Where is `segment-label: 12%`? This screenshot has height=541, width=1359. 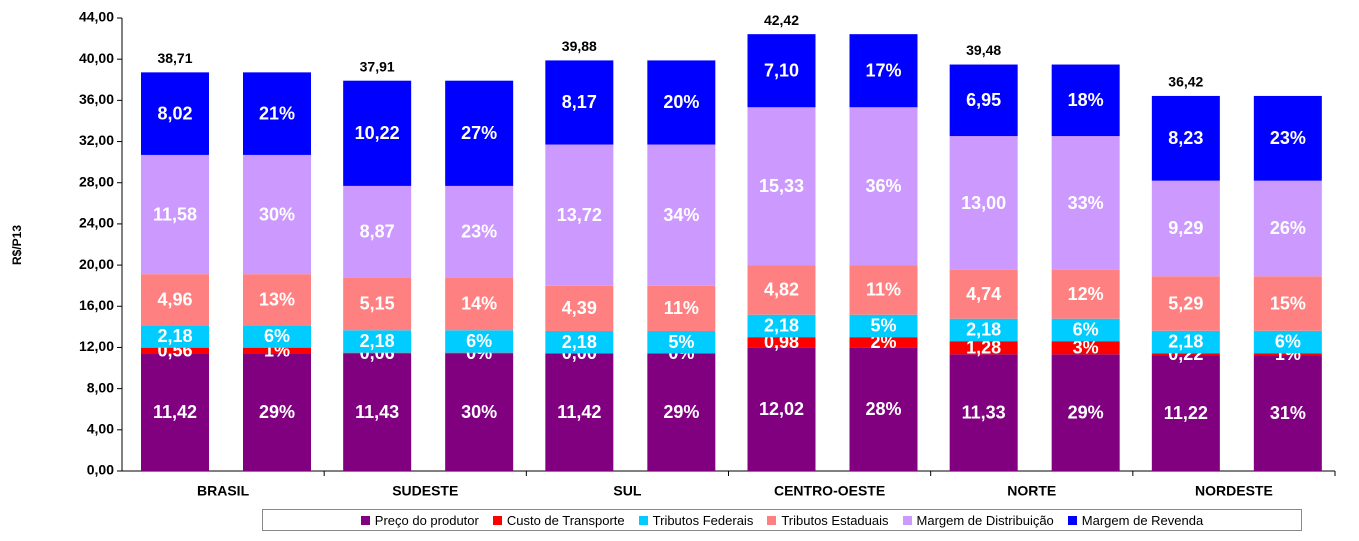
segment-label: 12% is located at coordinates (1086, 294).